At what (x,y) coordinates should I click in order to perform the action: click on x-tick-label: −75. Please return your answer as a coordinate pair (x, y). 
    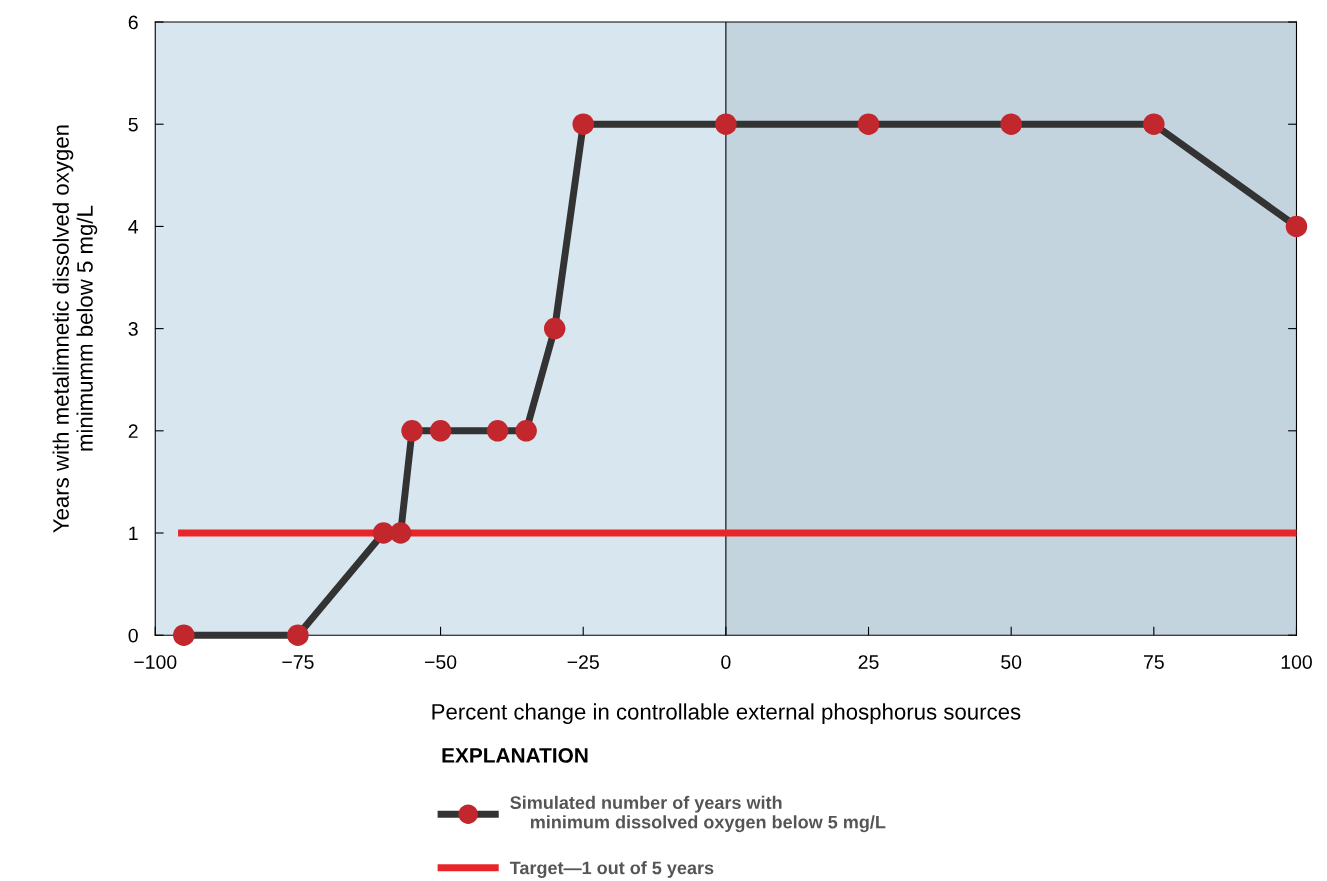
    Looking at the image, I should click on (298, 662).